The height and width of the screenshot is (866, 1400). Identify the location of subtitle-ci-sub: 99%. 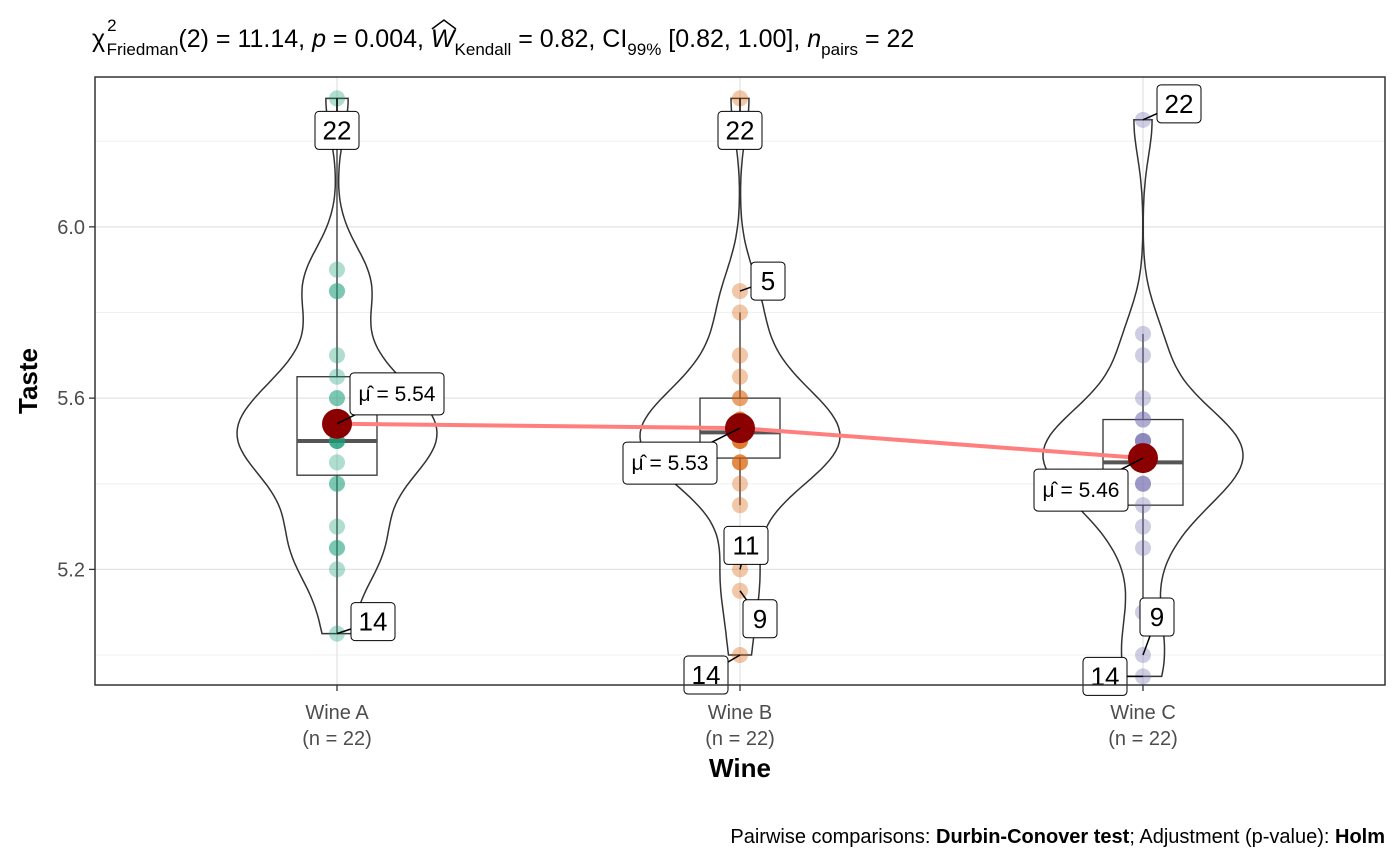
(644, 49).